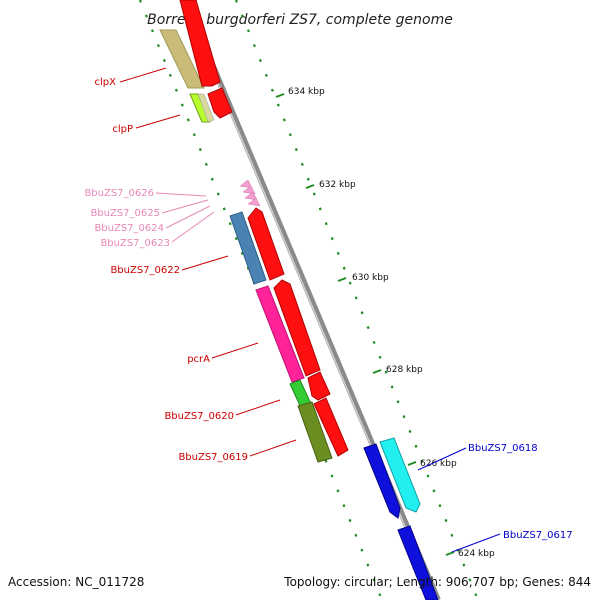 The width and height of the screenshot is (600, 600). What do you see at coordinates (503, 448) in the screenshot?
I see `label-0618: BbuZS7_0618` at bounding box center [503, 448].